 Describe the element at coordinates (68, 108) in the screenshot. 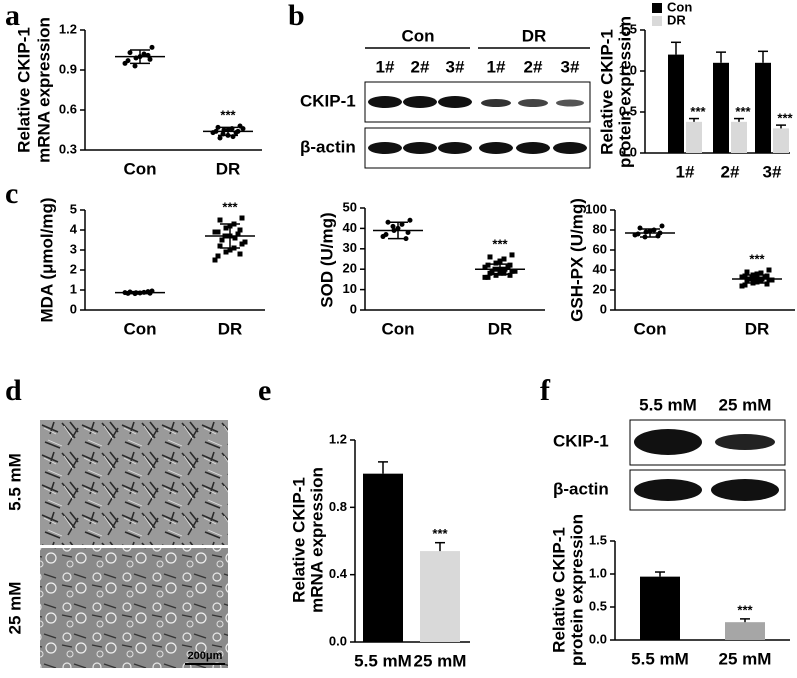

I see `y-tick-label: 0.6` at that location.